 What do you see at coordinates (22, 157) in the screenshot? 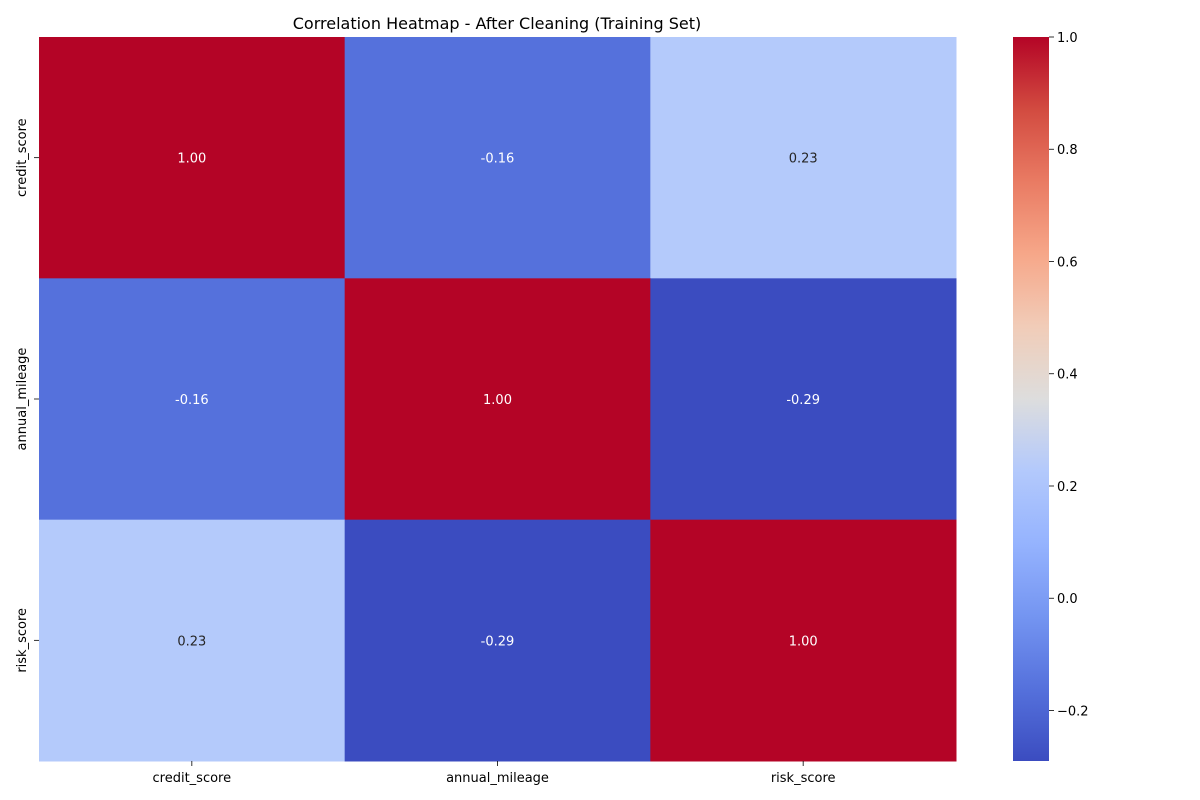
I see `y-tick-label: credit_score` at bounding box center [22, 157].